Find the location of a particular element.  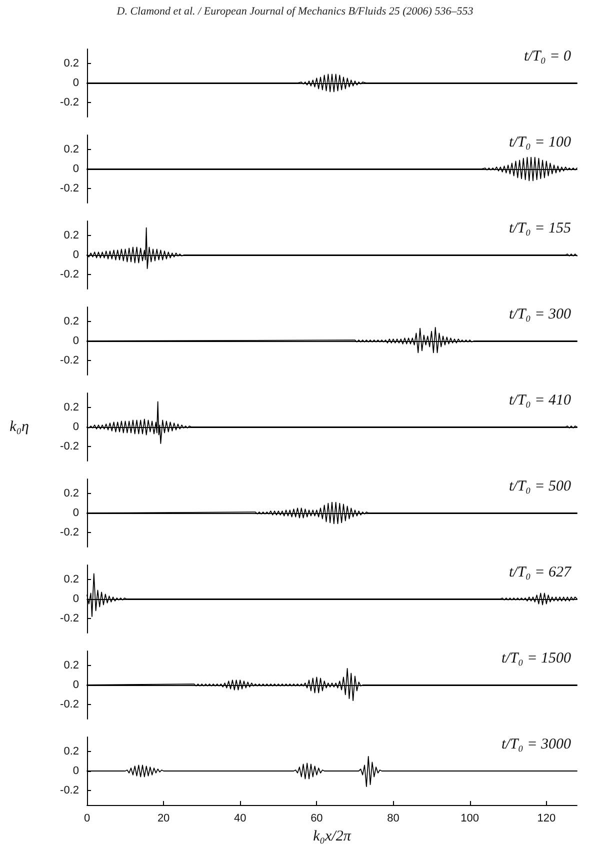

x-tick-label: 60 is located at coordinates (316, 818).